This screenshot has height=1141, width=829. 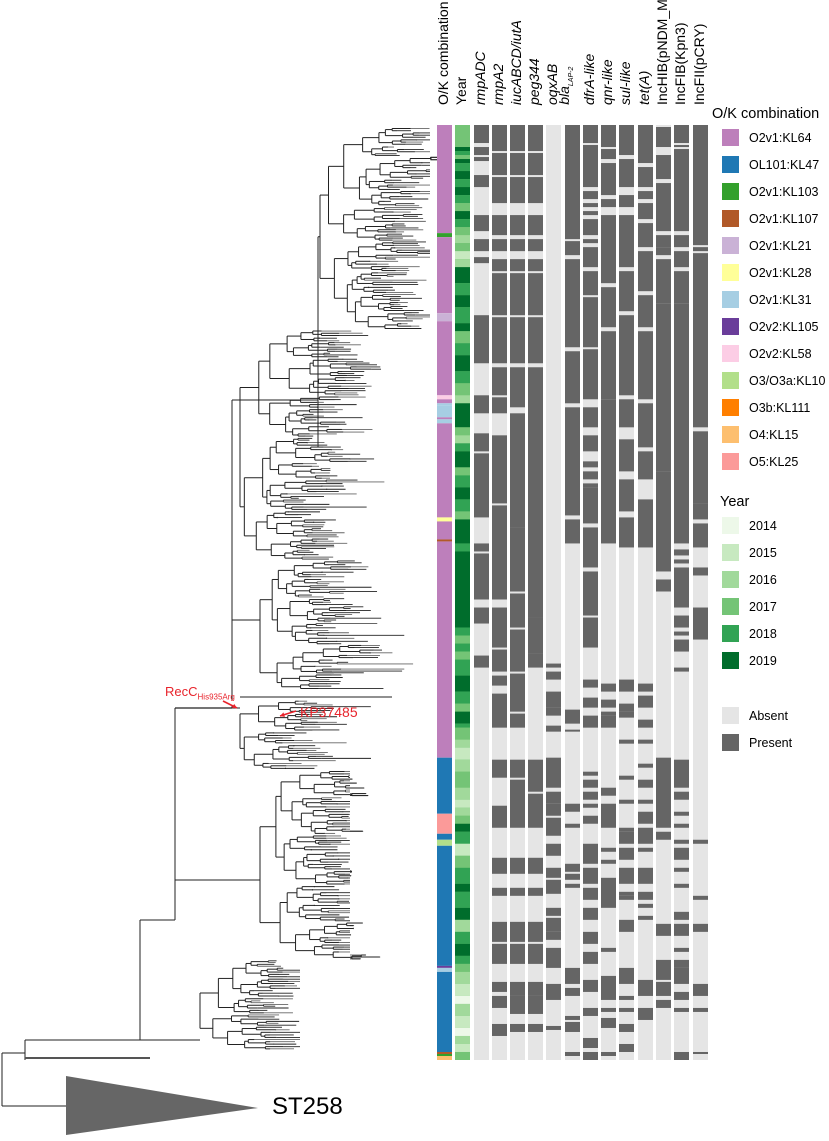 I want to click on legend-ok-item: O2v2:KL58, so click(x=768, y=353).